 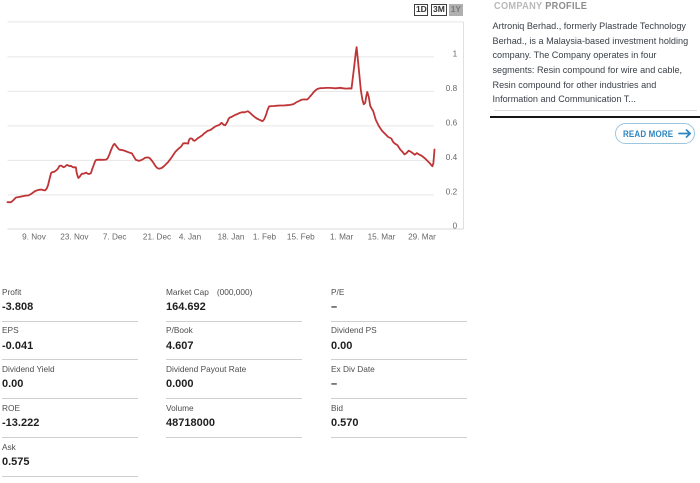 What do you see at coordinates (452, 88) in the screenshot?
I see `svg-text: 0.8` at bounding box center [452, 88].